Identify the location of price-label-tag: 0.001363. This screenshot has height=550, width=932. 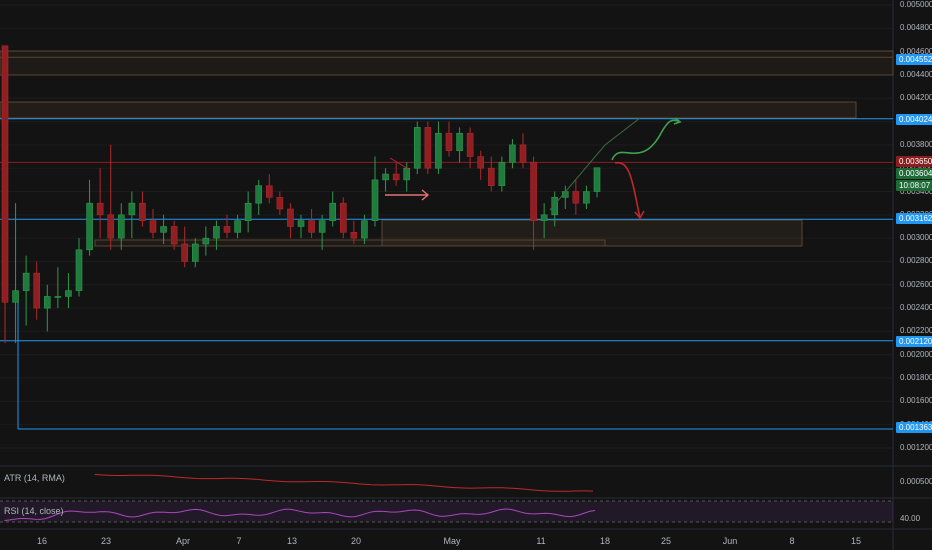
(914, 427).